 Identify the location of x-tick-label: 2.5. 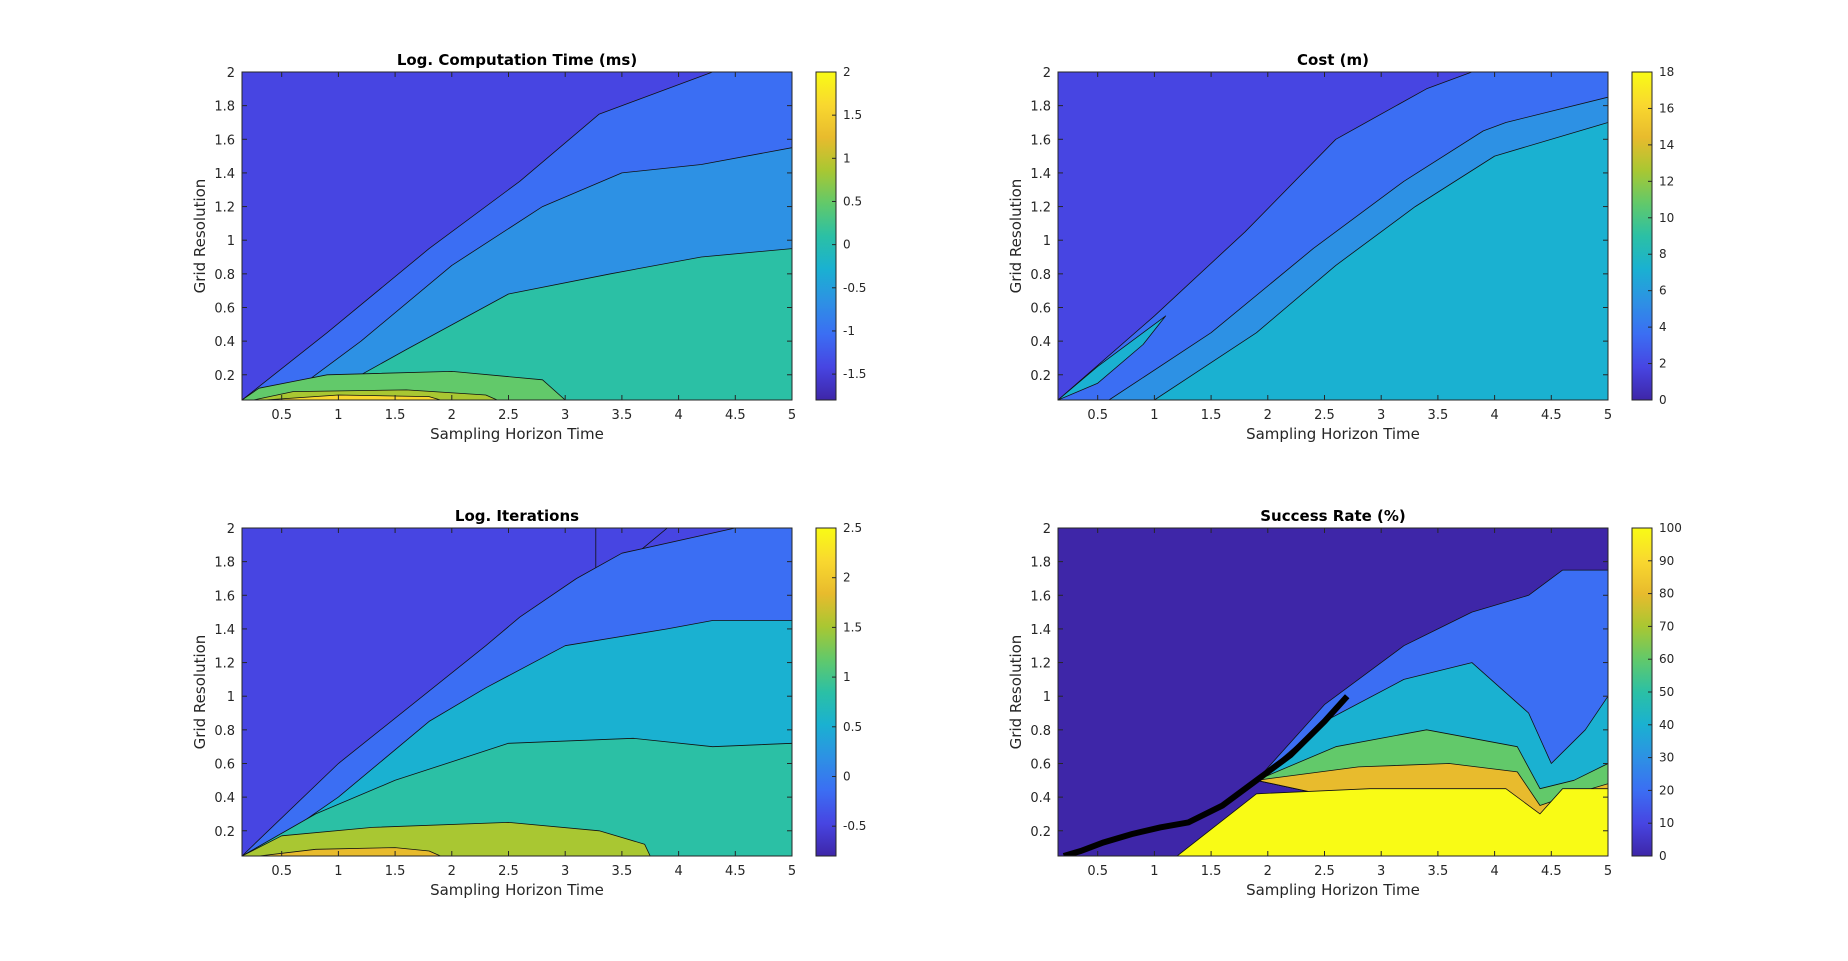
(1324, 871).